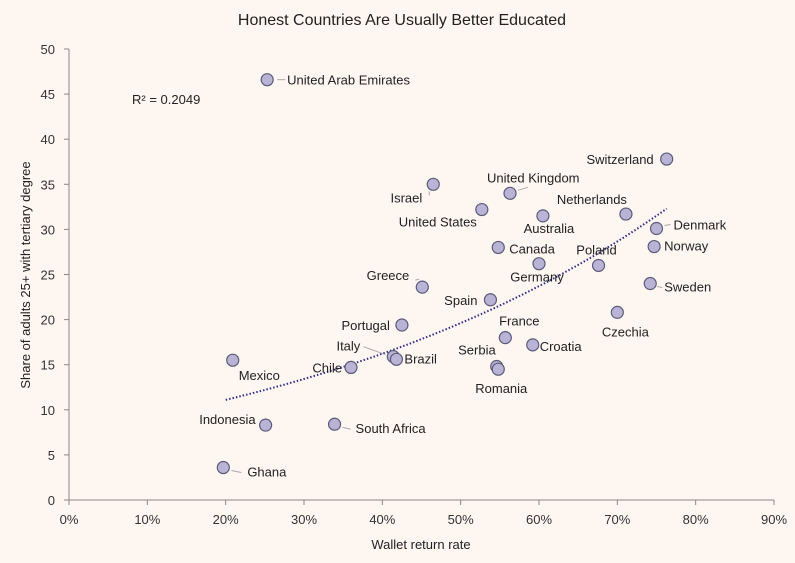 Image resolution: width=795 pixels, height=563 pixels. What do you see at coordinates (598, 265) in the screenshot?
I see `point-poland` at bounding box center [598, 265].